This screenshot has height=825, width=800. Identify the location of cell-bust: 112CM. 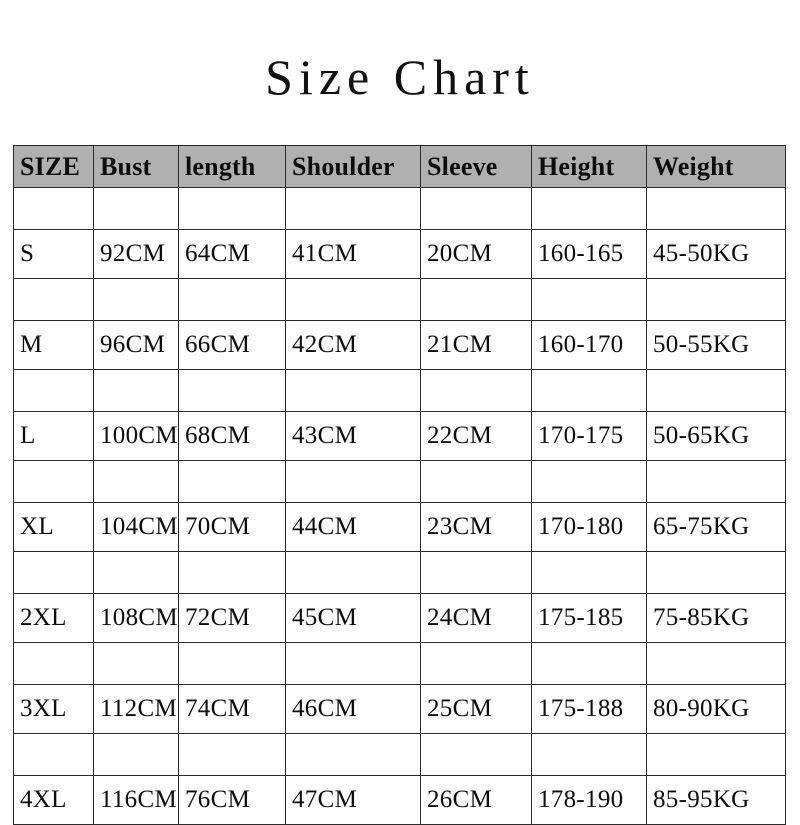
(136, 709).